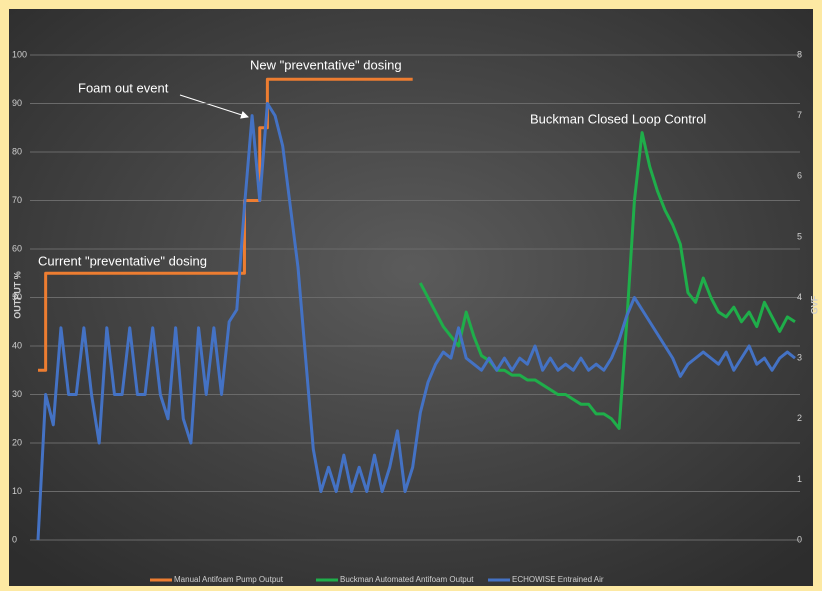 This screenshot has width=822, height=591. What do you see at coordinates (799, 358) in the screenshot?
I see `y2-tick-label: 3` at bounding box center [799, 358].